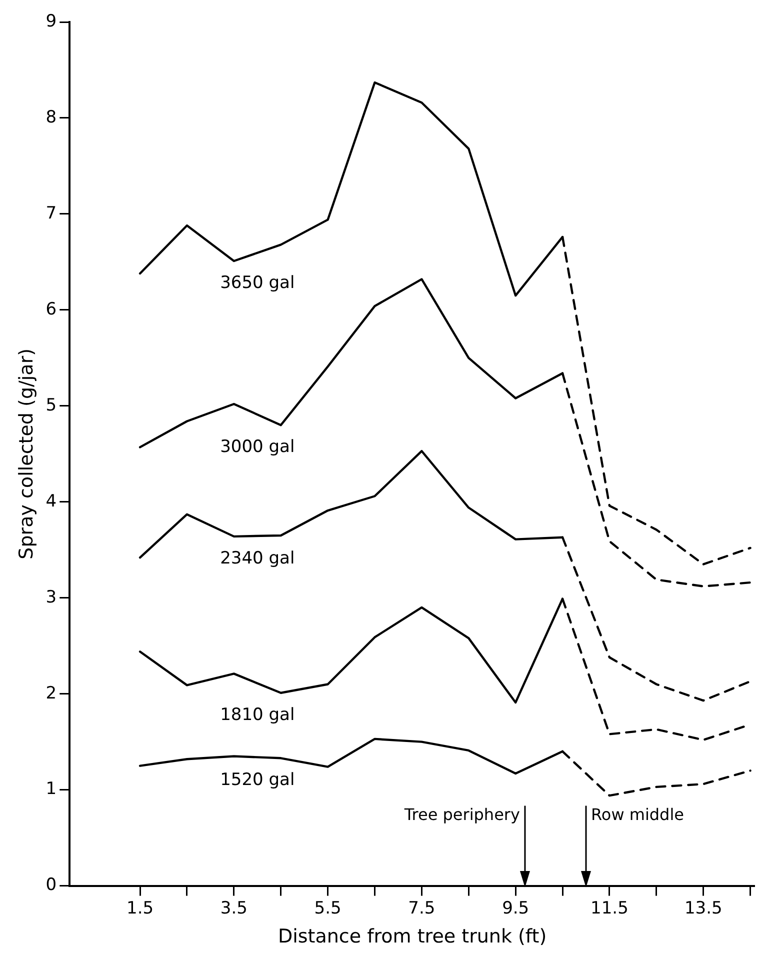 Image resolution: width=763 pixels, height=961 pixels. What do you see at coordinates (51, 117) in the screenshot?
I see `y-tick-label: 8` at bounding box center [51, 117].